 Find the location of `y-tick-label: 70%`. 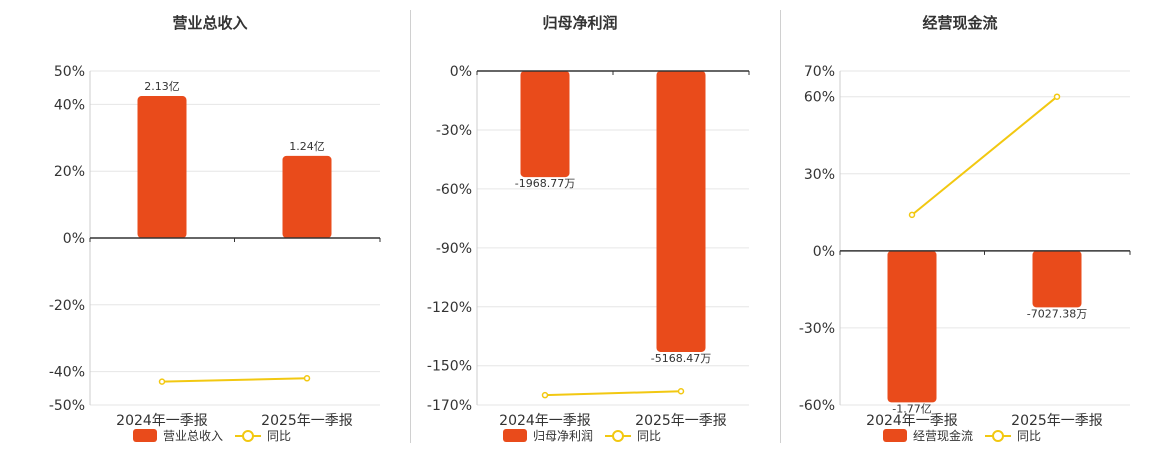

y-tick-label: 70% is located at coordinates (819, 72).